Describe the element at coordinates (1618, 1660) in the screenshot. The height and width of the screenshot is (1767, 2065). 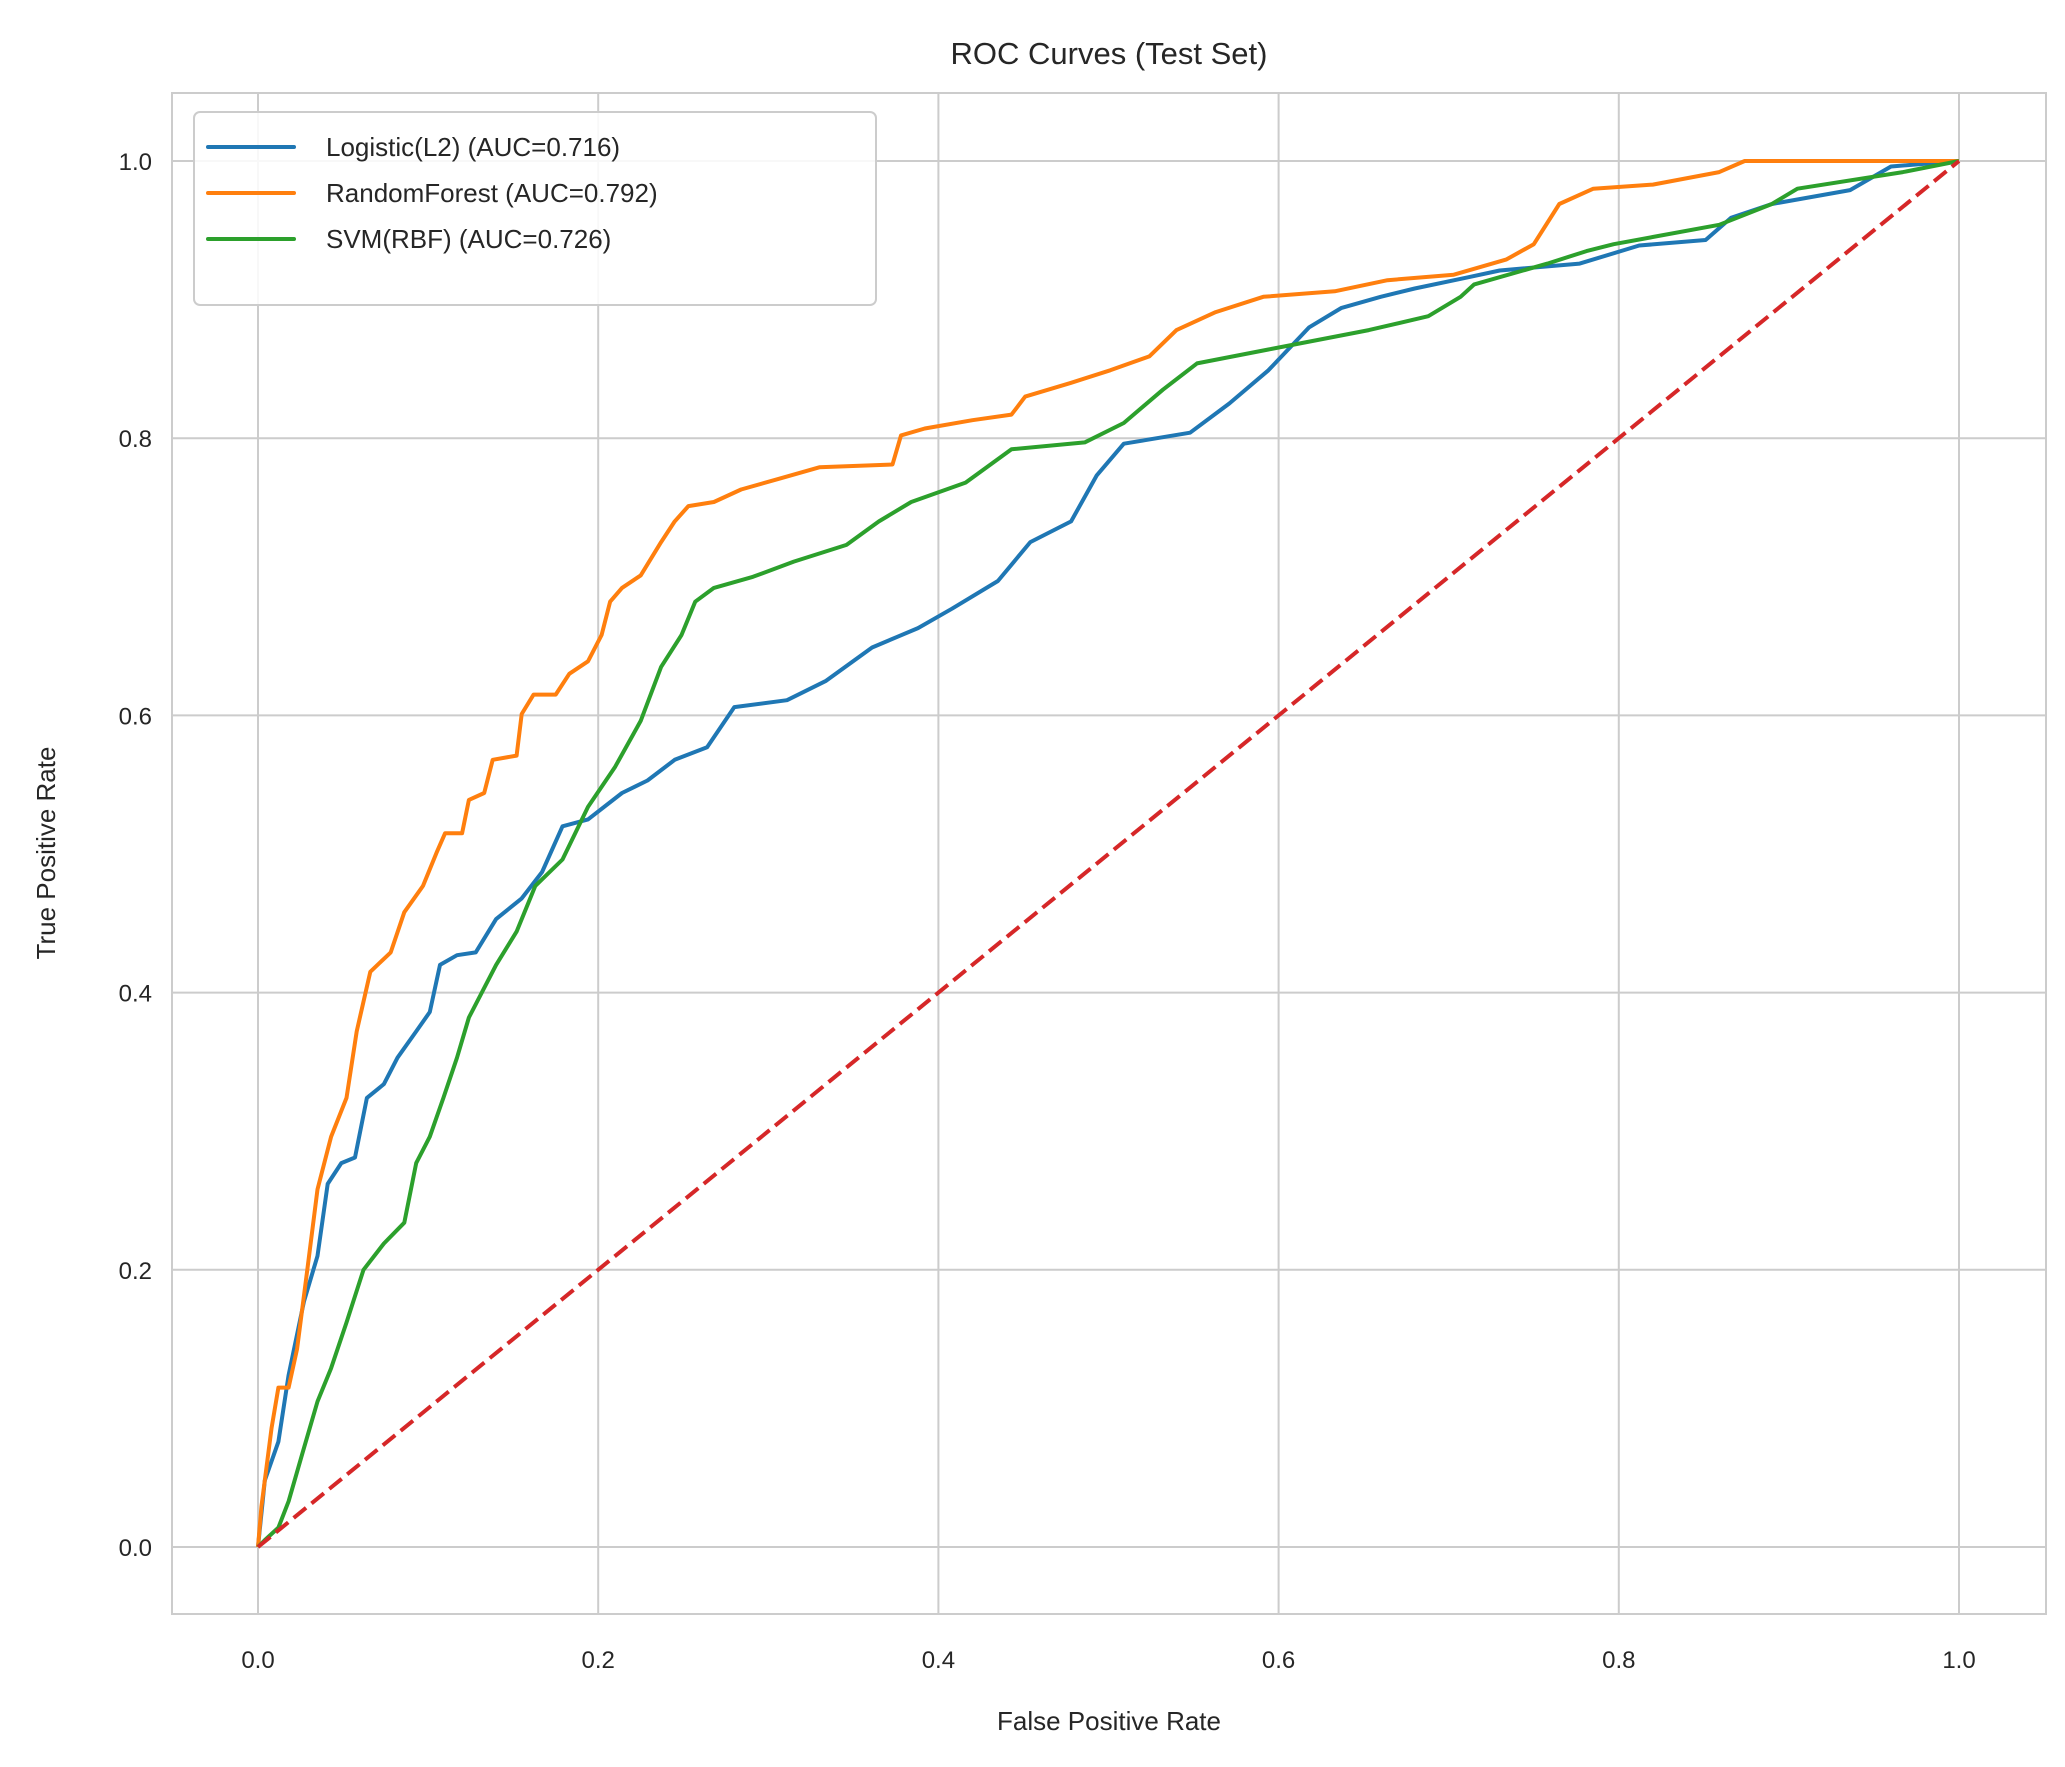
I see `x-tick-label: 0.8` at that location.